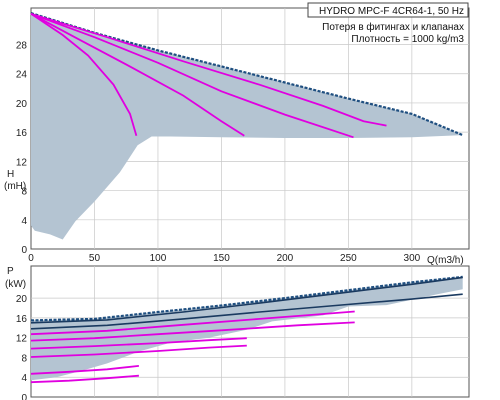 The image size is (500, 400). I want to click on info-title: HYDRO MPC-F 4CR64-1, 50 Hz, so click(391, 11).